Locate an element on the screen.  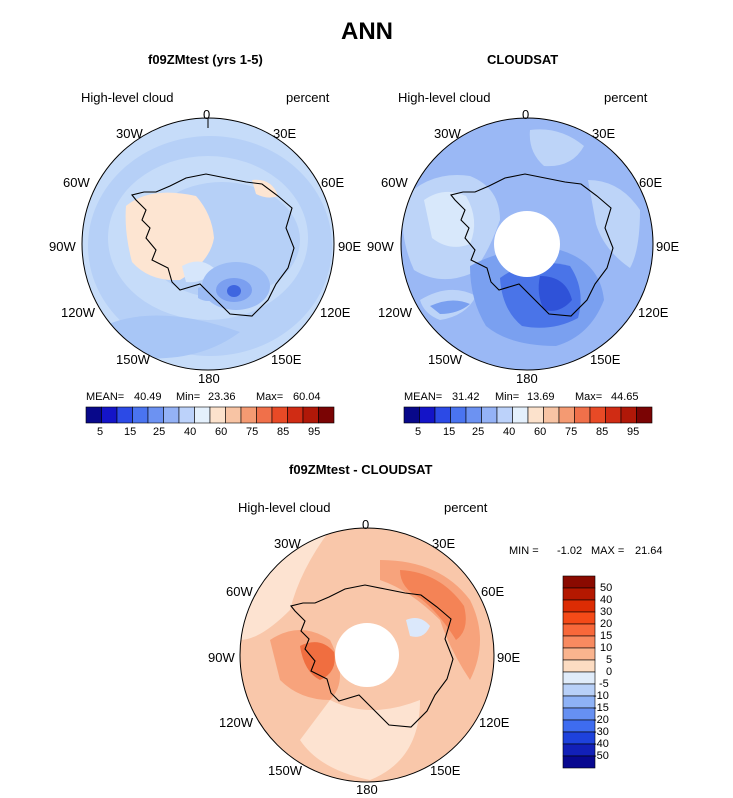
panel1-lon-label: 60E is located at coordinates (333, 182).